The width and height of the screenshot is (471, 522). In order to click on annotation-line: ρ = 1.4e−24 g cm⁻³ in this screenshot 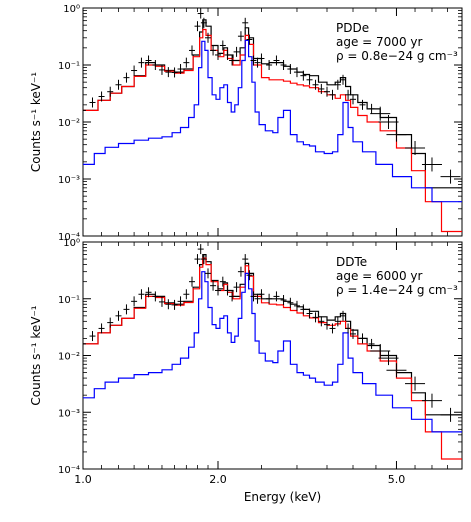, I will do `click(397, 290)`.